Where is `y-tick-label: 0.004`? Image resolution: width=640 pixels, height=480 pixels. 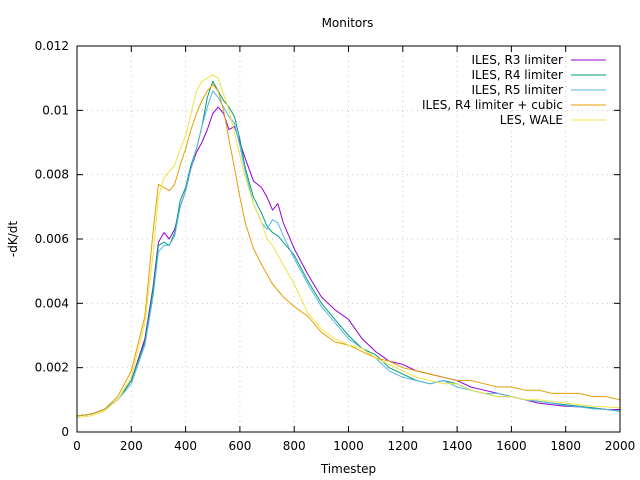
y-tick-label: 0.004 is located at coordinates (52, 303).